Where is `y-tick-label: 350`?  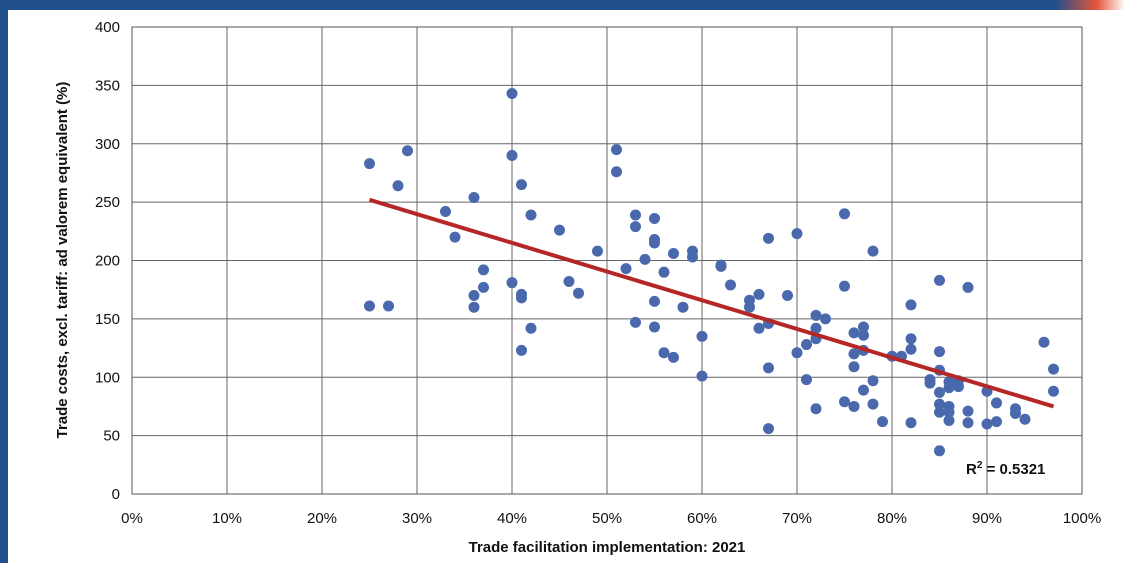
y-tick-label: 350 is located at coordinates (107, 85).